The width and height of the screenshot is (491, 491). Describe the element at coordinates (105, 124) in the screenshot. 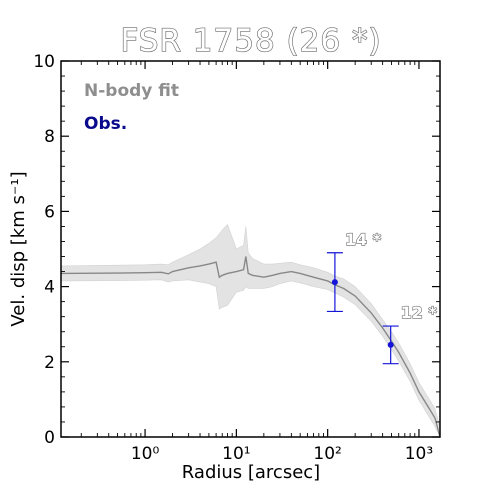

I see `legend-entry-obs: Obs.` at that location.